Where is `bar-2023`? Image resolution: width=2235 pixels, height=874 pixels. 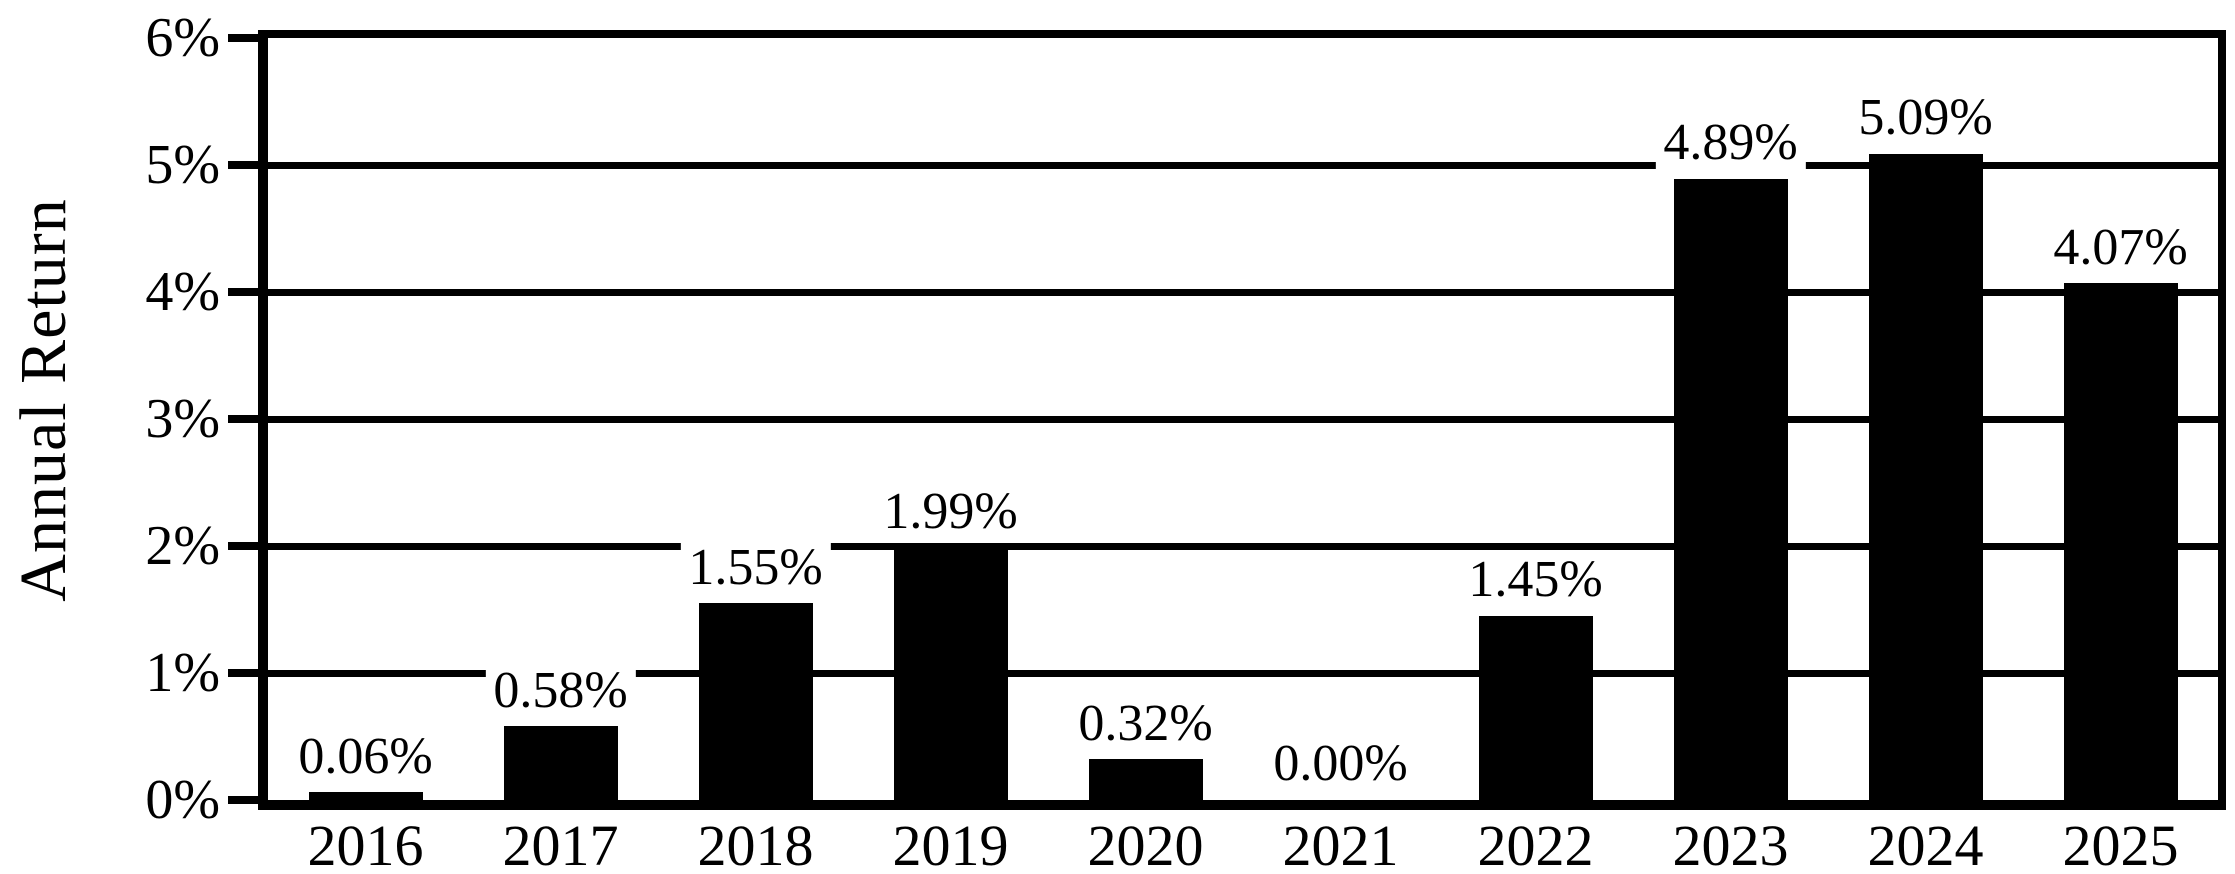
bar-2023 is located at coordinates (1730, 489).